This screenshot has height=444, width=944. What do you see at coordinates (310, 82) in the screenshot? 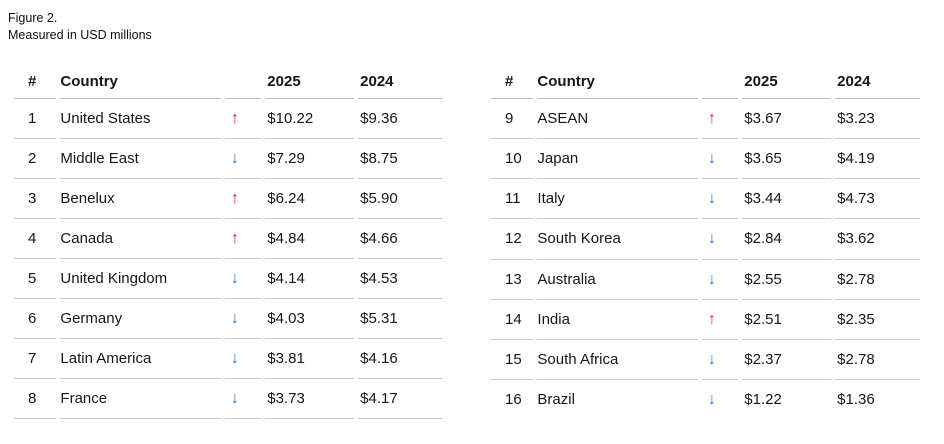
I see `column-header-2025: 2025` at bounding box center [310, 82].